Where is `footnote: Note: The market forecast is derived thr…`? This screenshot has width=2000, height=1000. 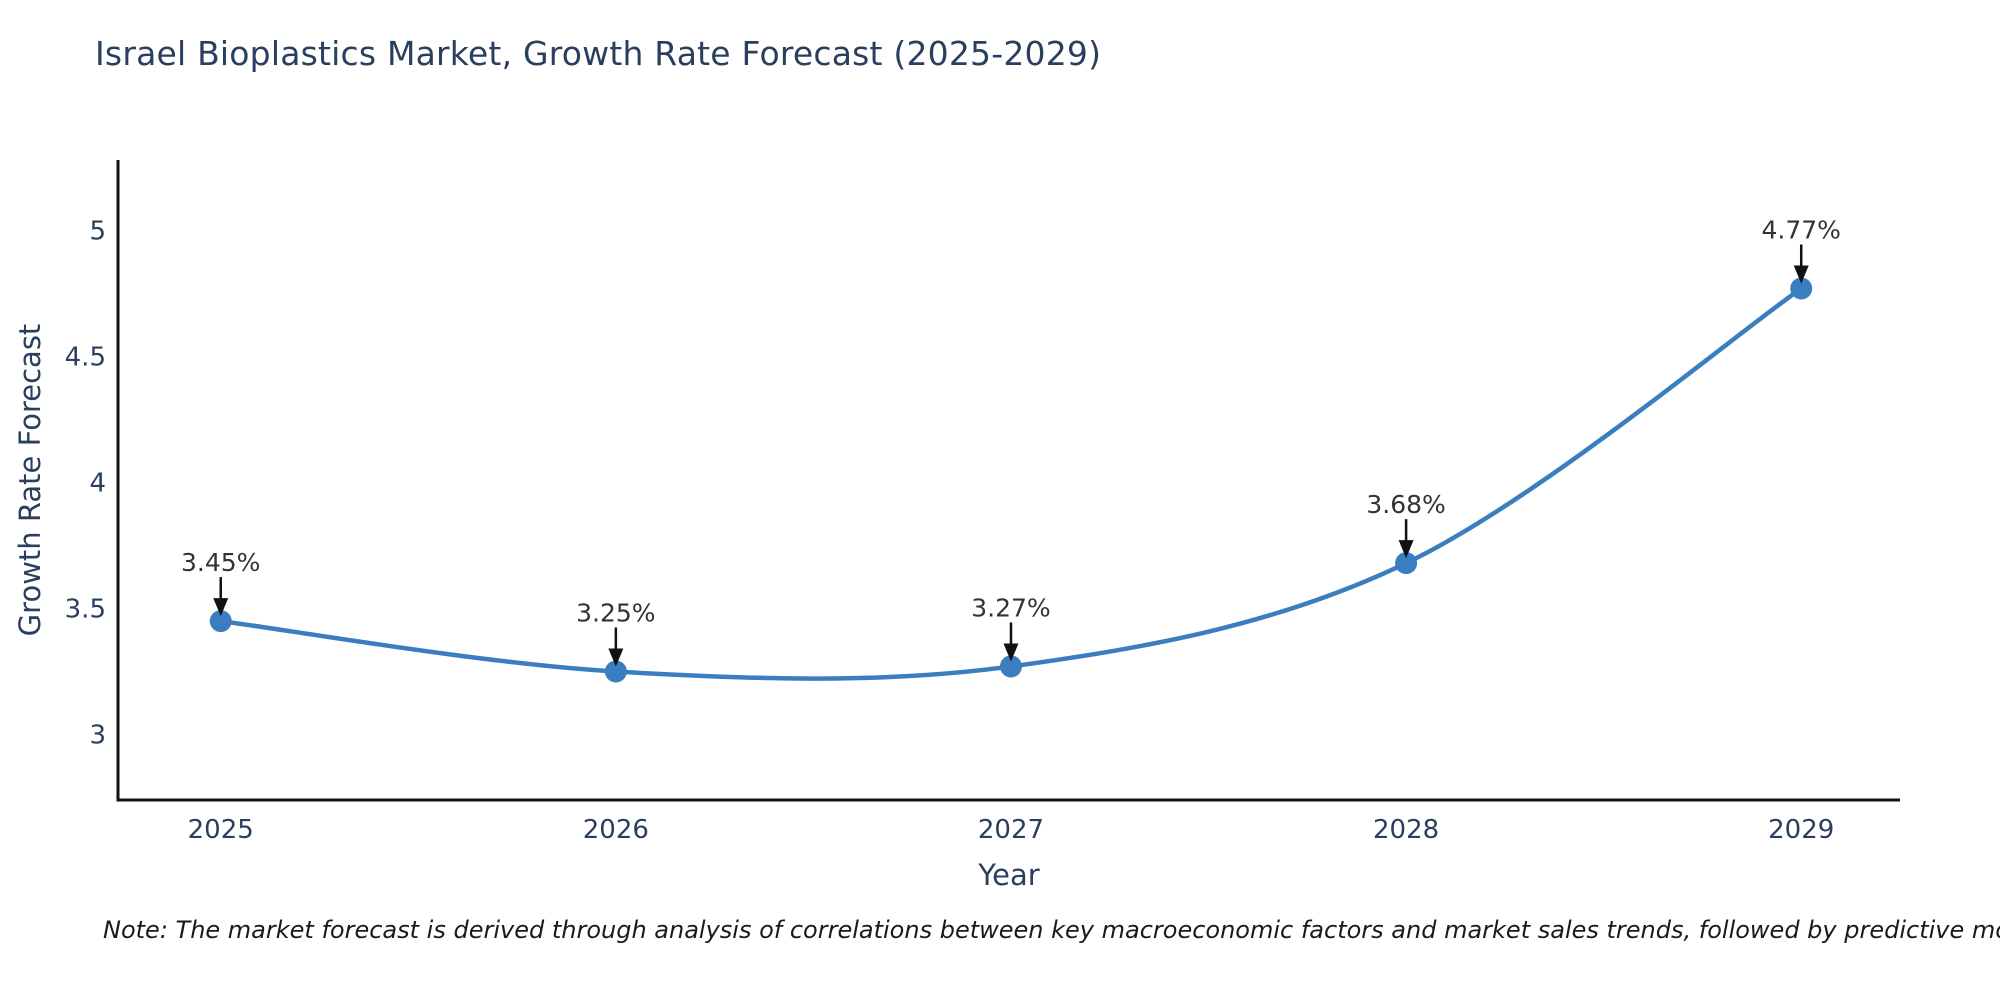
footnote: Note: The market forecast is derived thr… is located at coordinates (1051, 930).